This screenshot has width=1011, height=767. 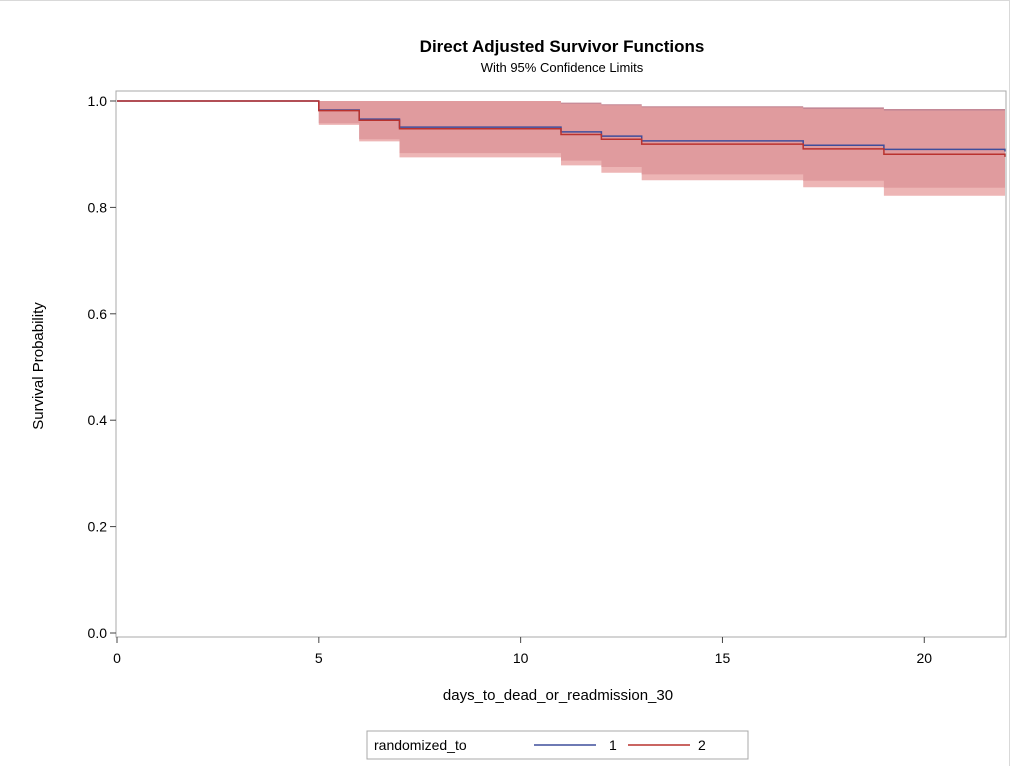 I want to click on y-axis: 0.0 0.2 0.4 0.6 0.8 1.0, so click(x=102, y=367).